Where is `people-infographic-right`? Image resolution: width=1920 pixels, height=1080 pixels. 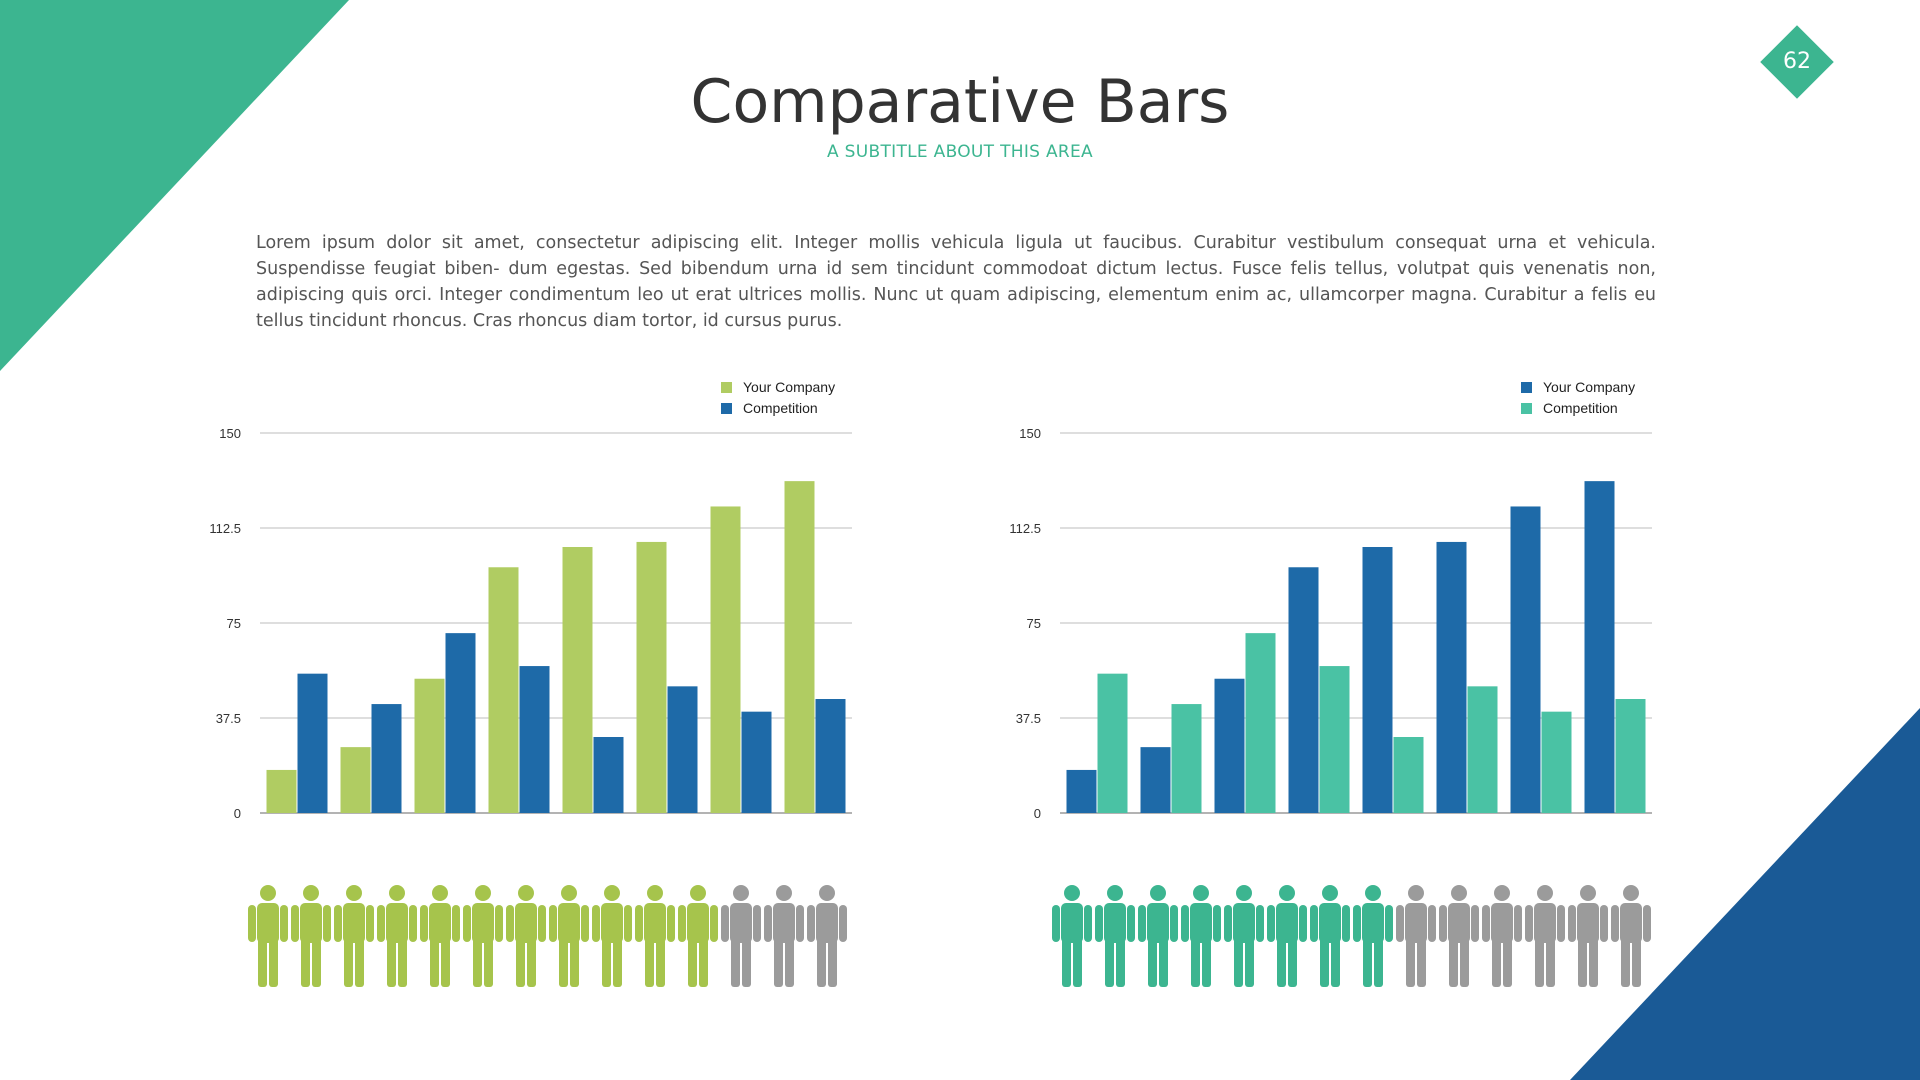
people-infographic-right is located at coordinates (1351, 936).